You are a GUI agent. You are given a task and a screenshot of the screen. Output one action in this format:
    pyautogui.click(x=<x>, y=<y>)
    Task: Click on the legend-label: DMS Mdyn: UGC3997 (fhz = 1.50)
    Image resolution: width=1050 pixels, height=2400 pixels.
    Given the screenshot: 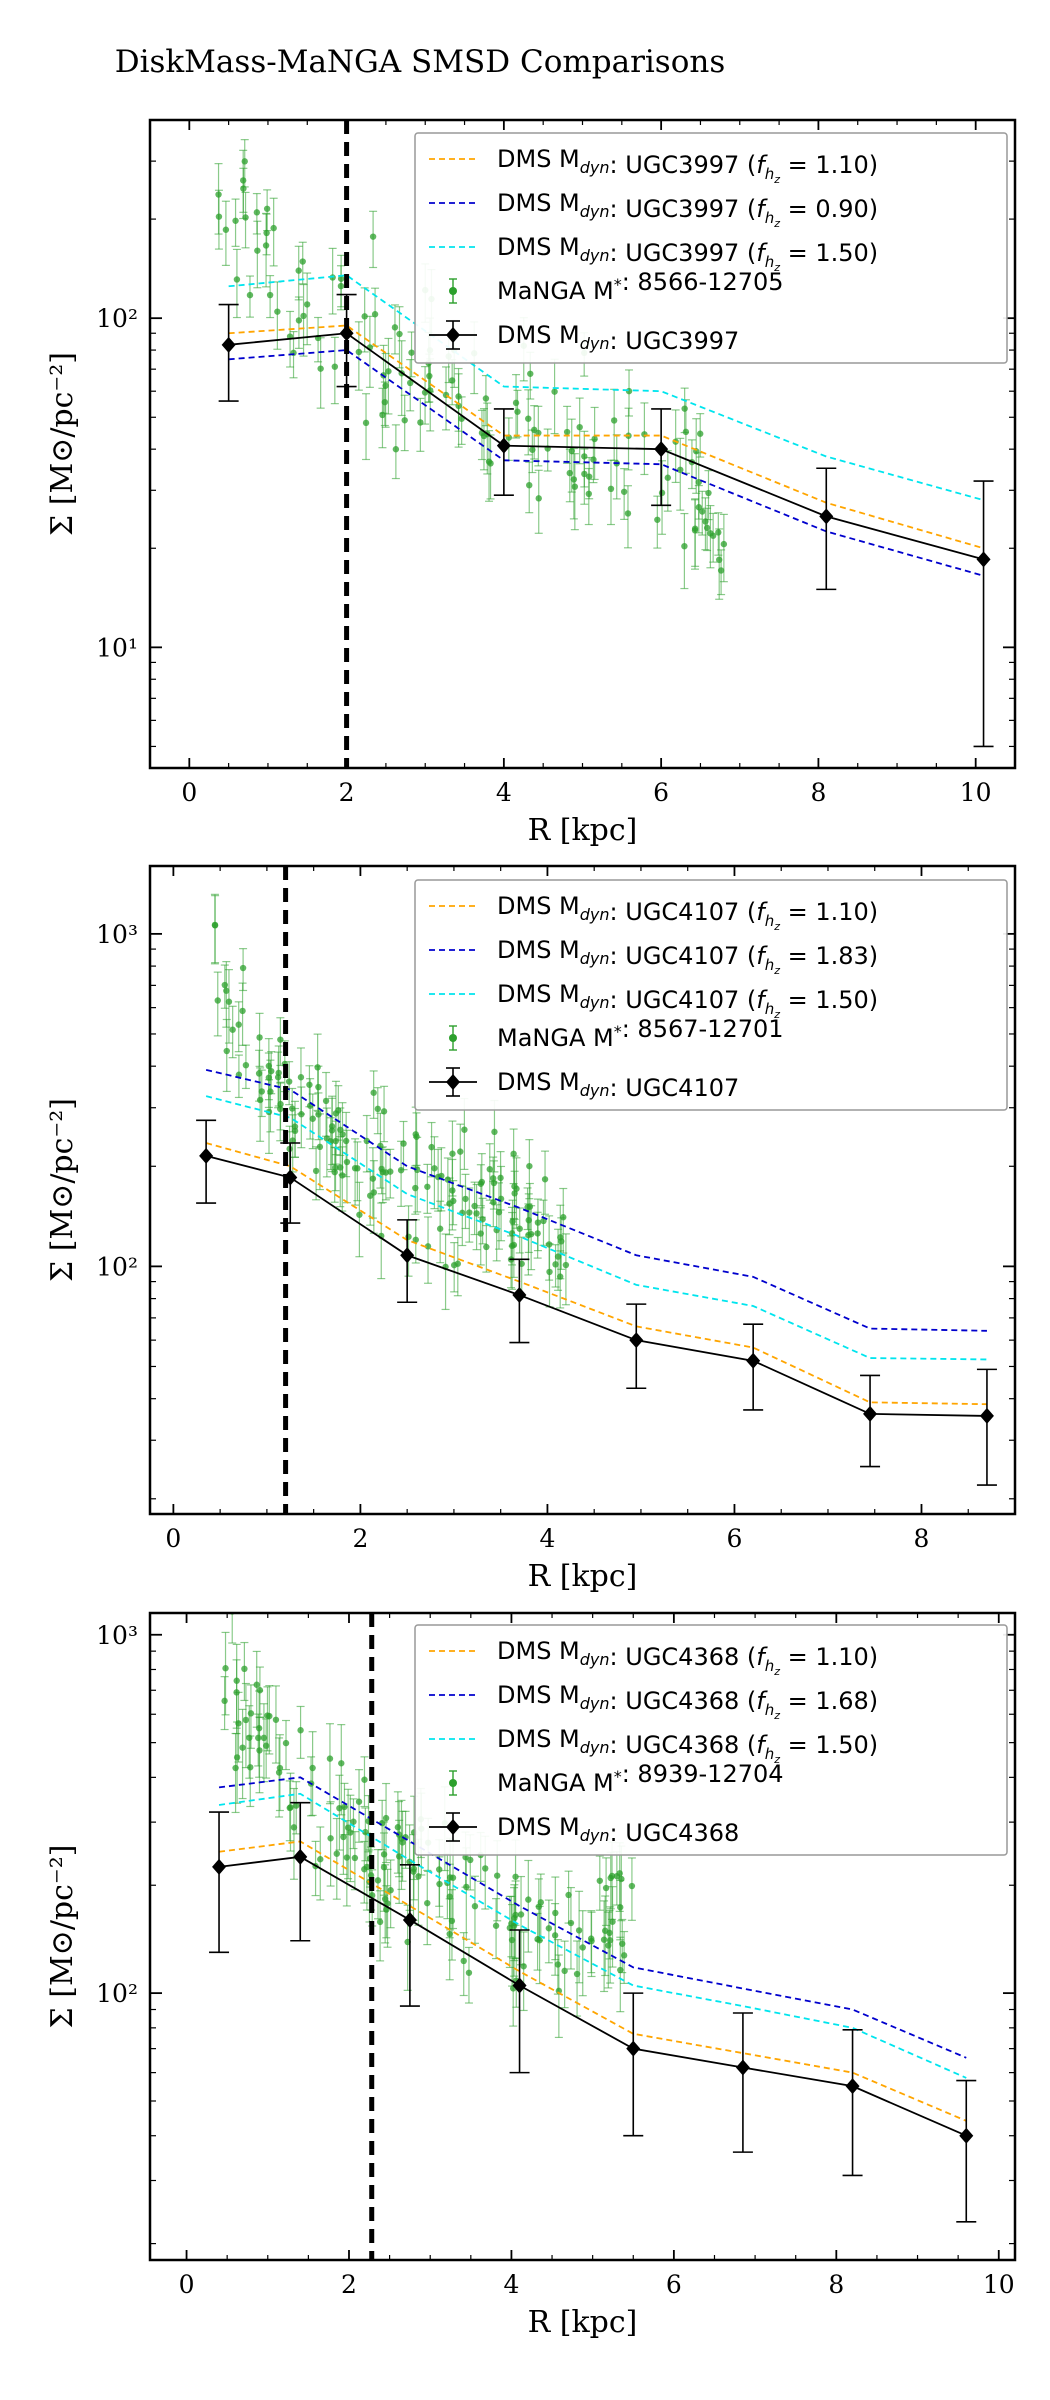 What is the action you would take?
    pyautogui.click(x=687, y=253)
    